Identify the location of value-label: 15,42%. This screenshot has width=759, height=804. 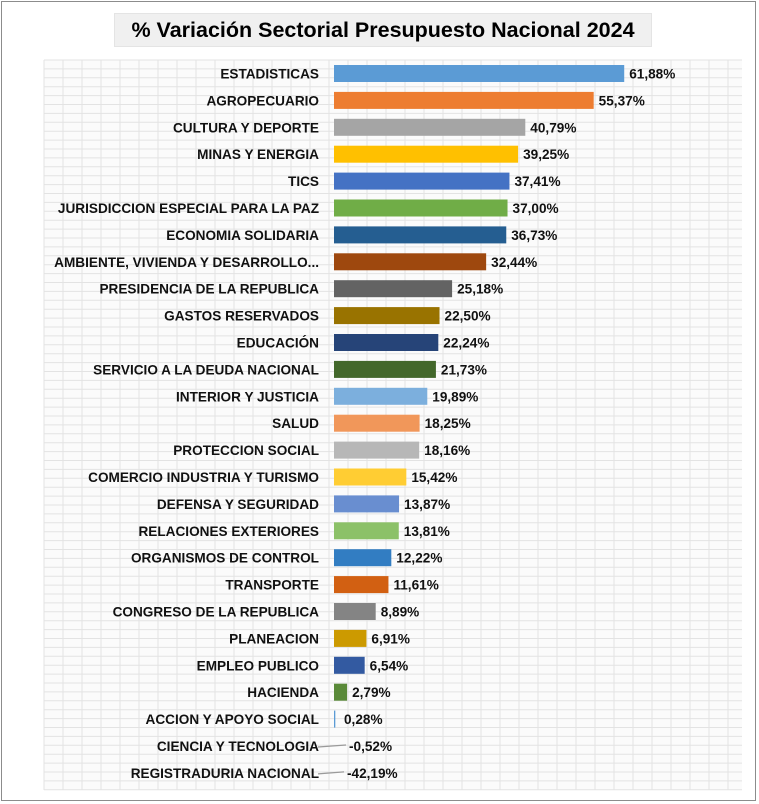
(434, 477).